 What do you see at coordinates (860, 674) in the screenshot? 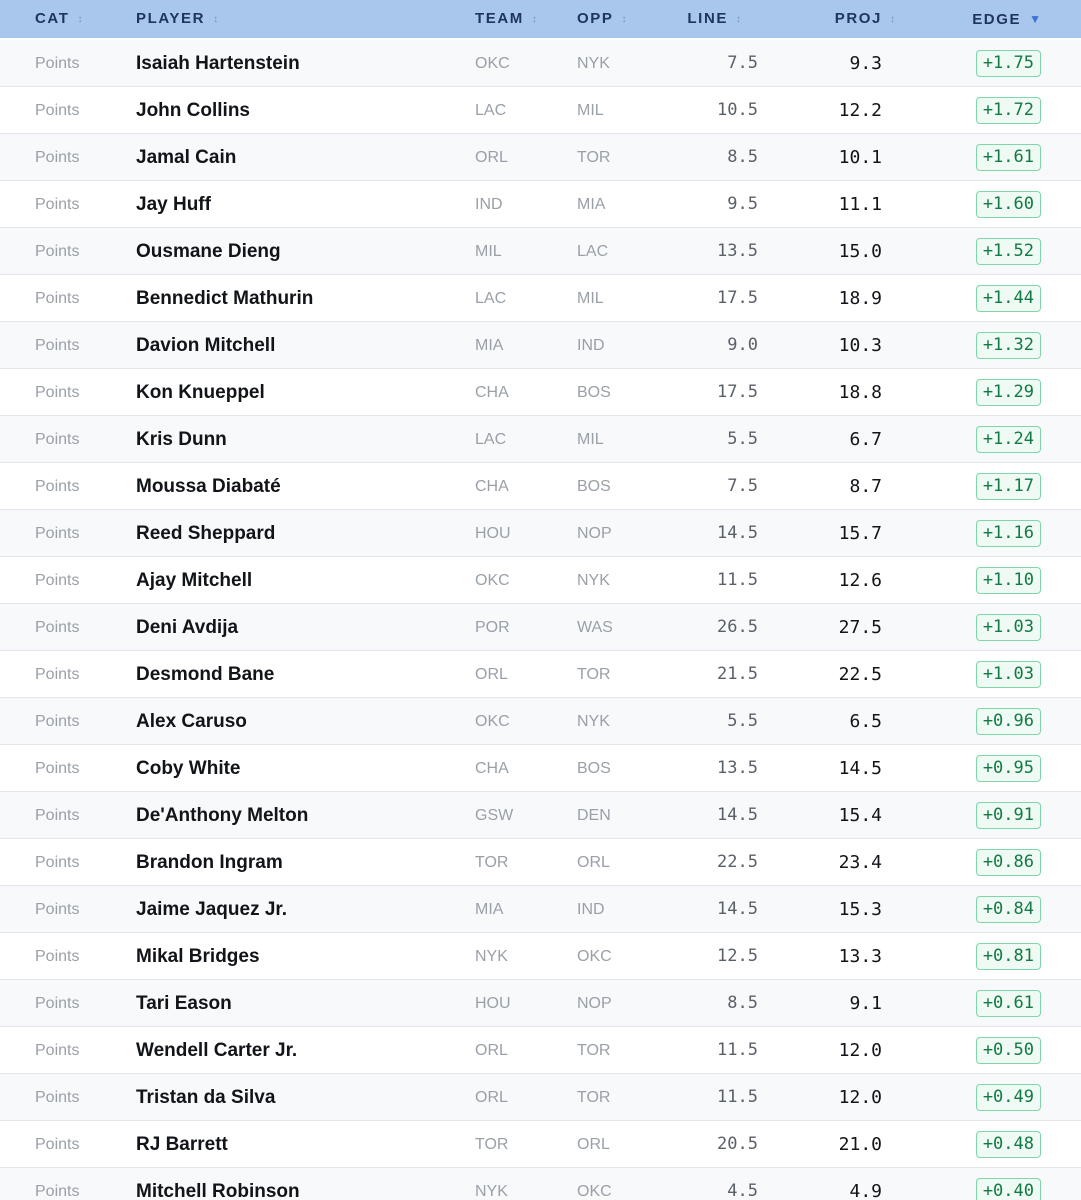
I see `projection-value: 22.5` at bounding box center [860, 674].